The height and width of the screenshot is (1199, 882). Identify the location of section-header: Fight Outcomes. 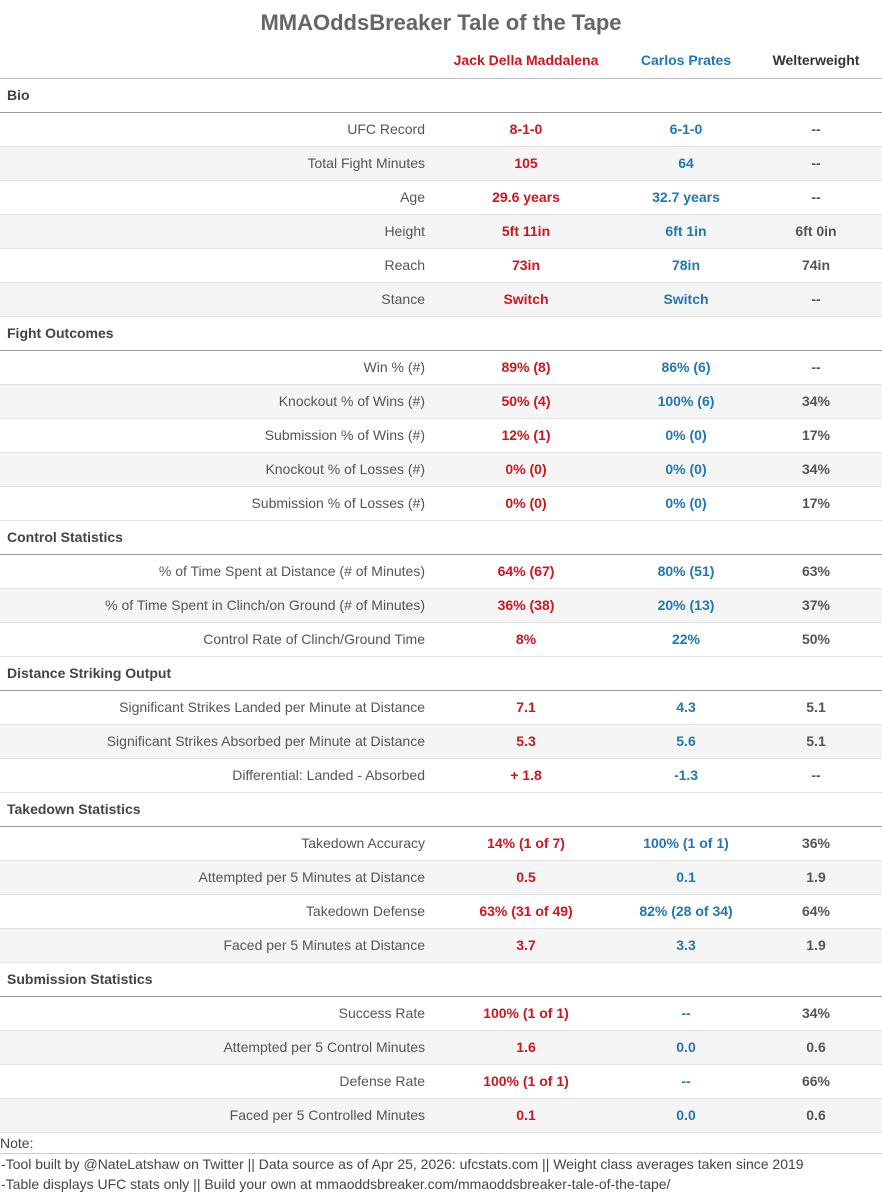
(441, 334).